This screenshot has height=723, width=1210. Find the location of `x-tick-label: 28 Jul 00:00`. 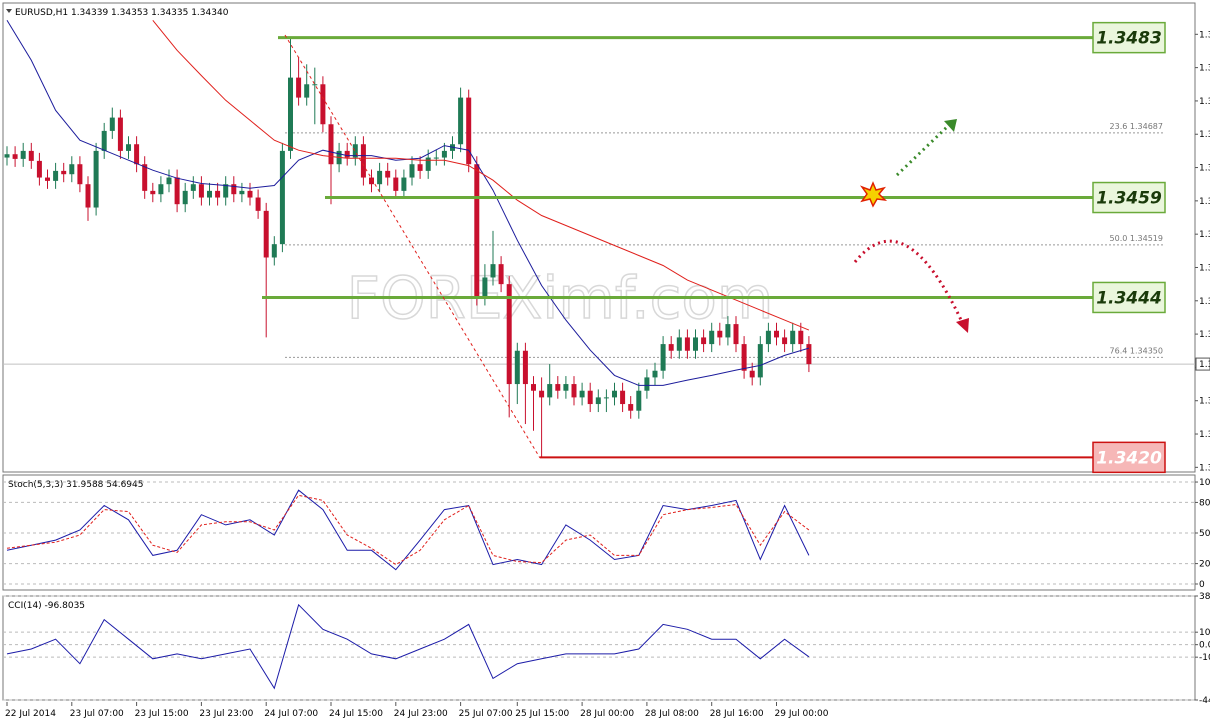

x-tick-label: 28 Jul 00:00 is located at coordinates (607, 714).